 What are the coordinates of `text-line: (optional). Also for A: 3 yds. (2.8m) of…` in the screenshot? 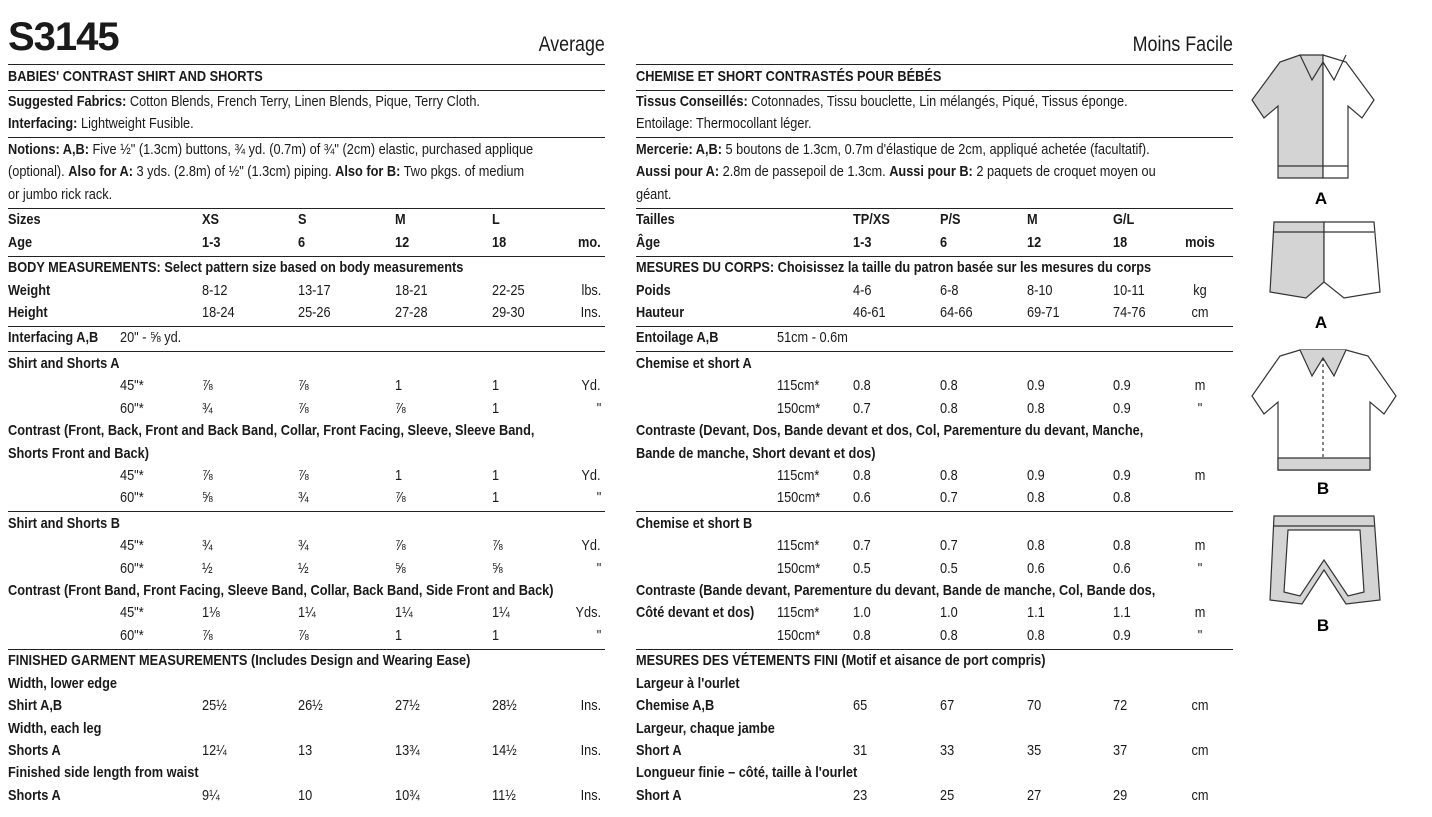 It's located at (266, 172).